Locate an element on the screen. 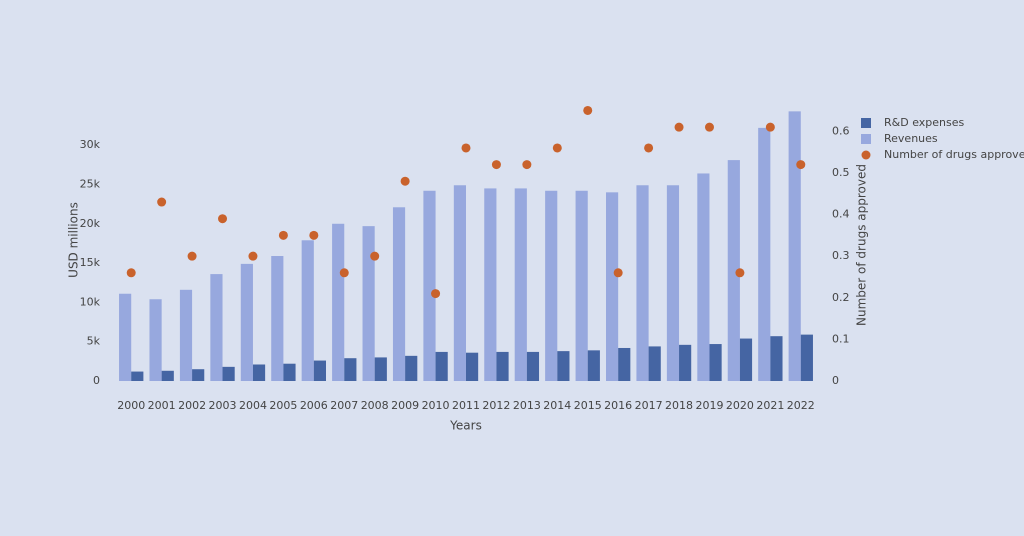  x-tick-label: 2001 is located at coordinates (162, 405).